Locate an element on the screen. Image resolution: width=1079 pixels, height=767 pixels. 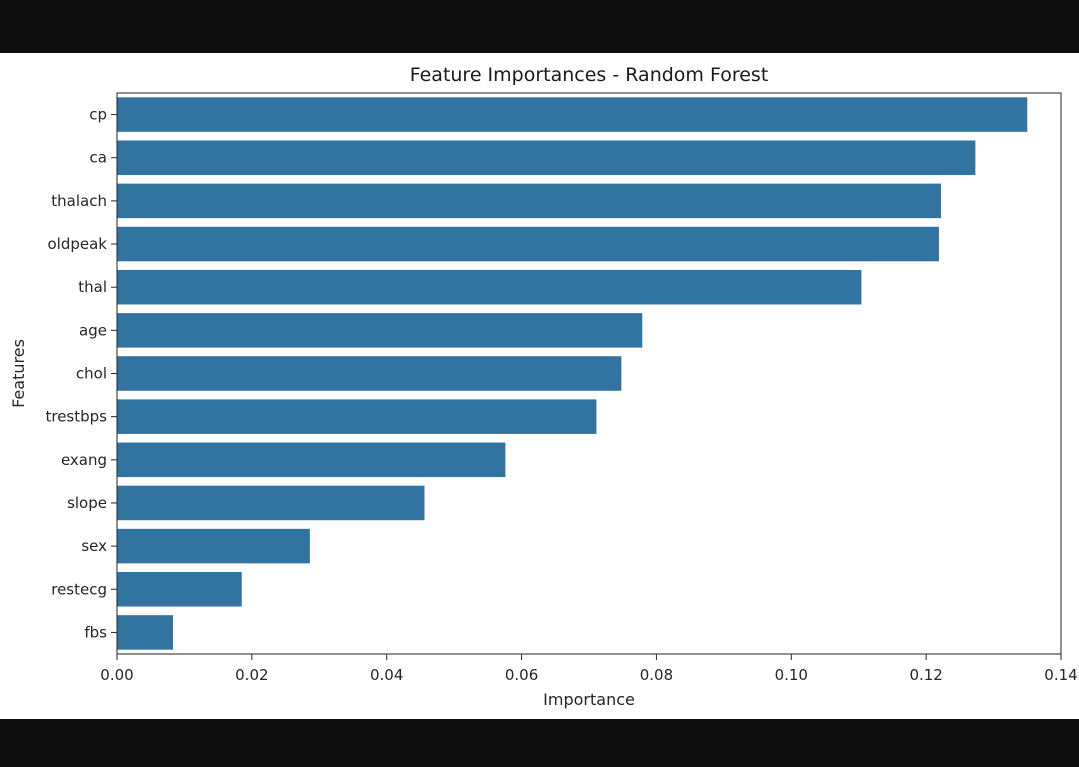
x-tick-label: 0.06 is located at coordinates (521, 675).